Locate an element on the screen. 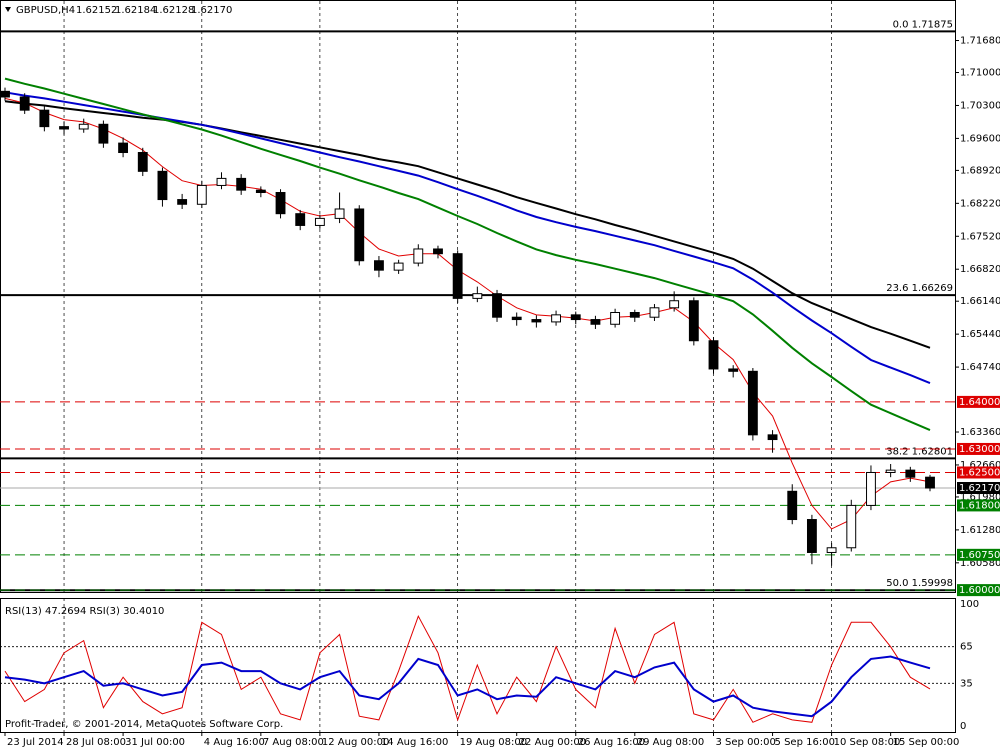 Image resolution: width=1000 pixels, height=750 pixels. x-tick-label: 4 Aug 16:00 is located at coordinates (234, 742).